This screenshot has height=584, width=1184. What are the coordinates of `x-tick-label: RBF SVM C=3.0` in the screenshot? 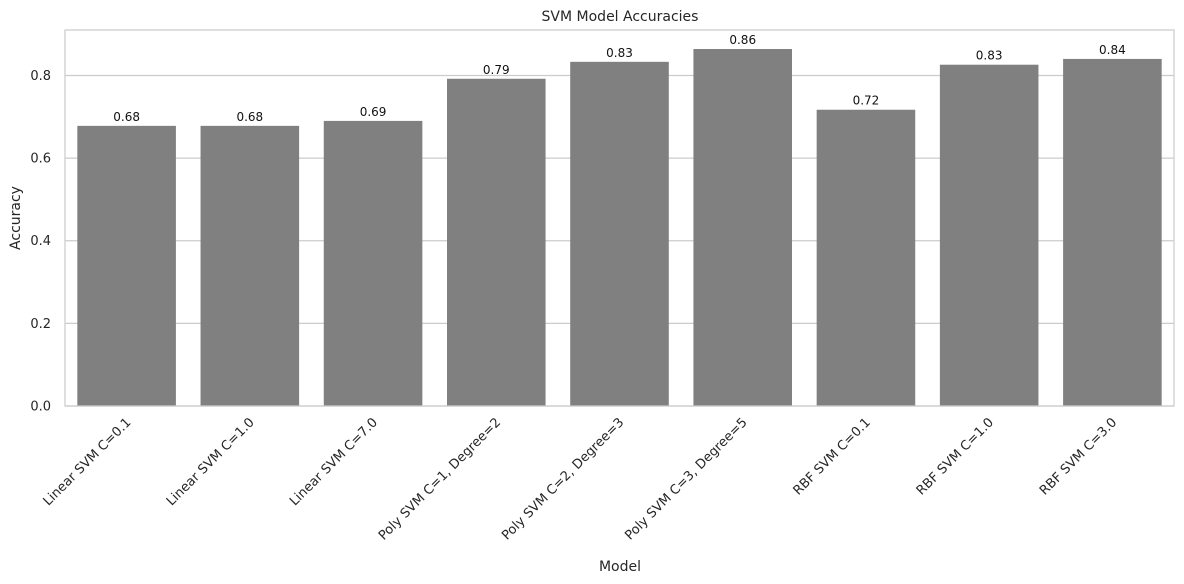 It's located at (1078, 456).